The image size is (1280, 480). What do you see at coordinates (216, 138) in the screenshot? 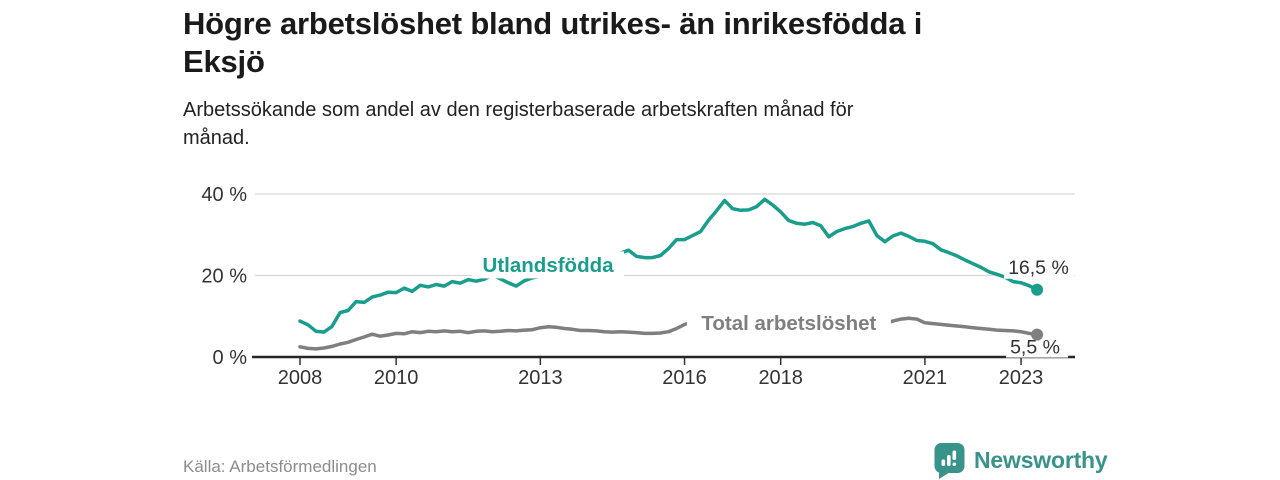
I see `page-subtitle-line-2: månad.` at bounding box center [216, 138].